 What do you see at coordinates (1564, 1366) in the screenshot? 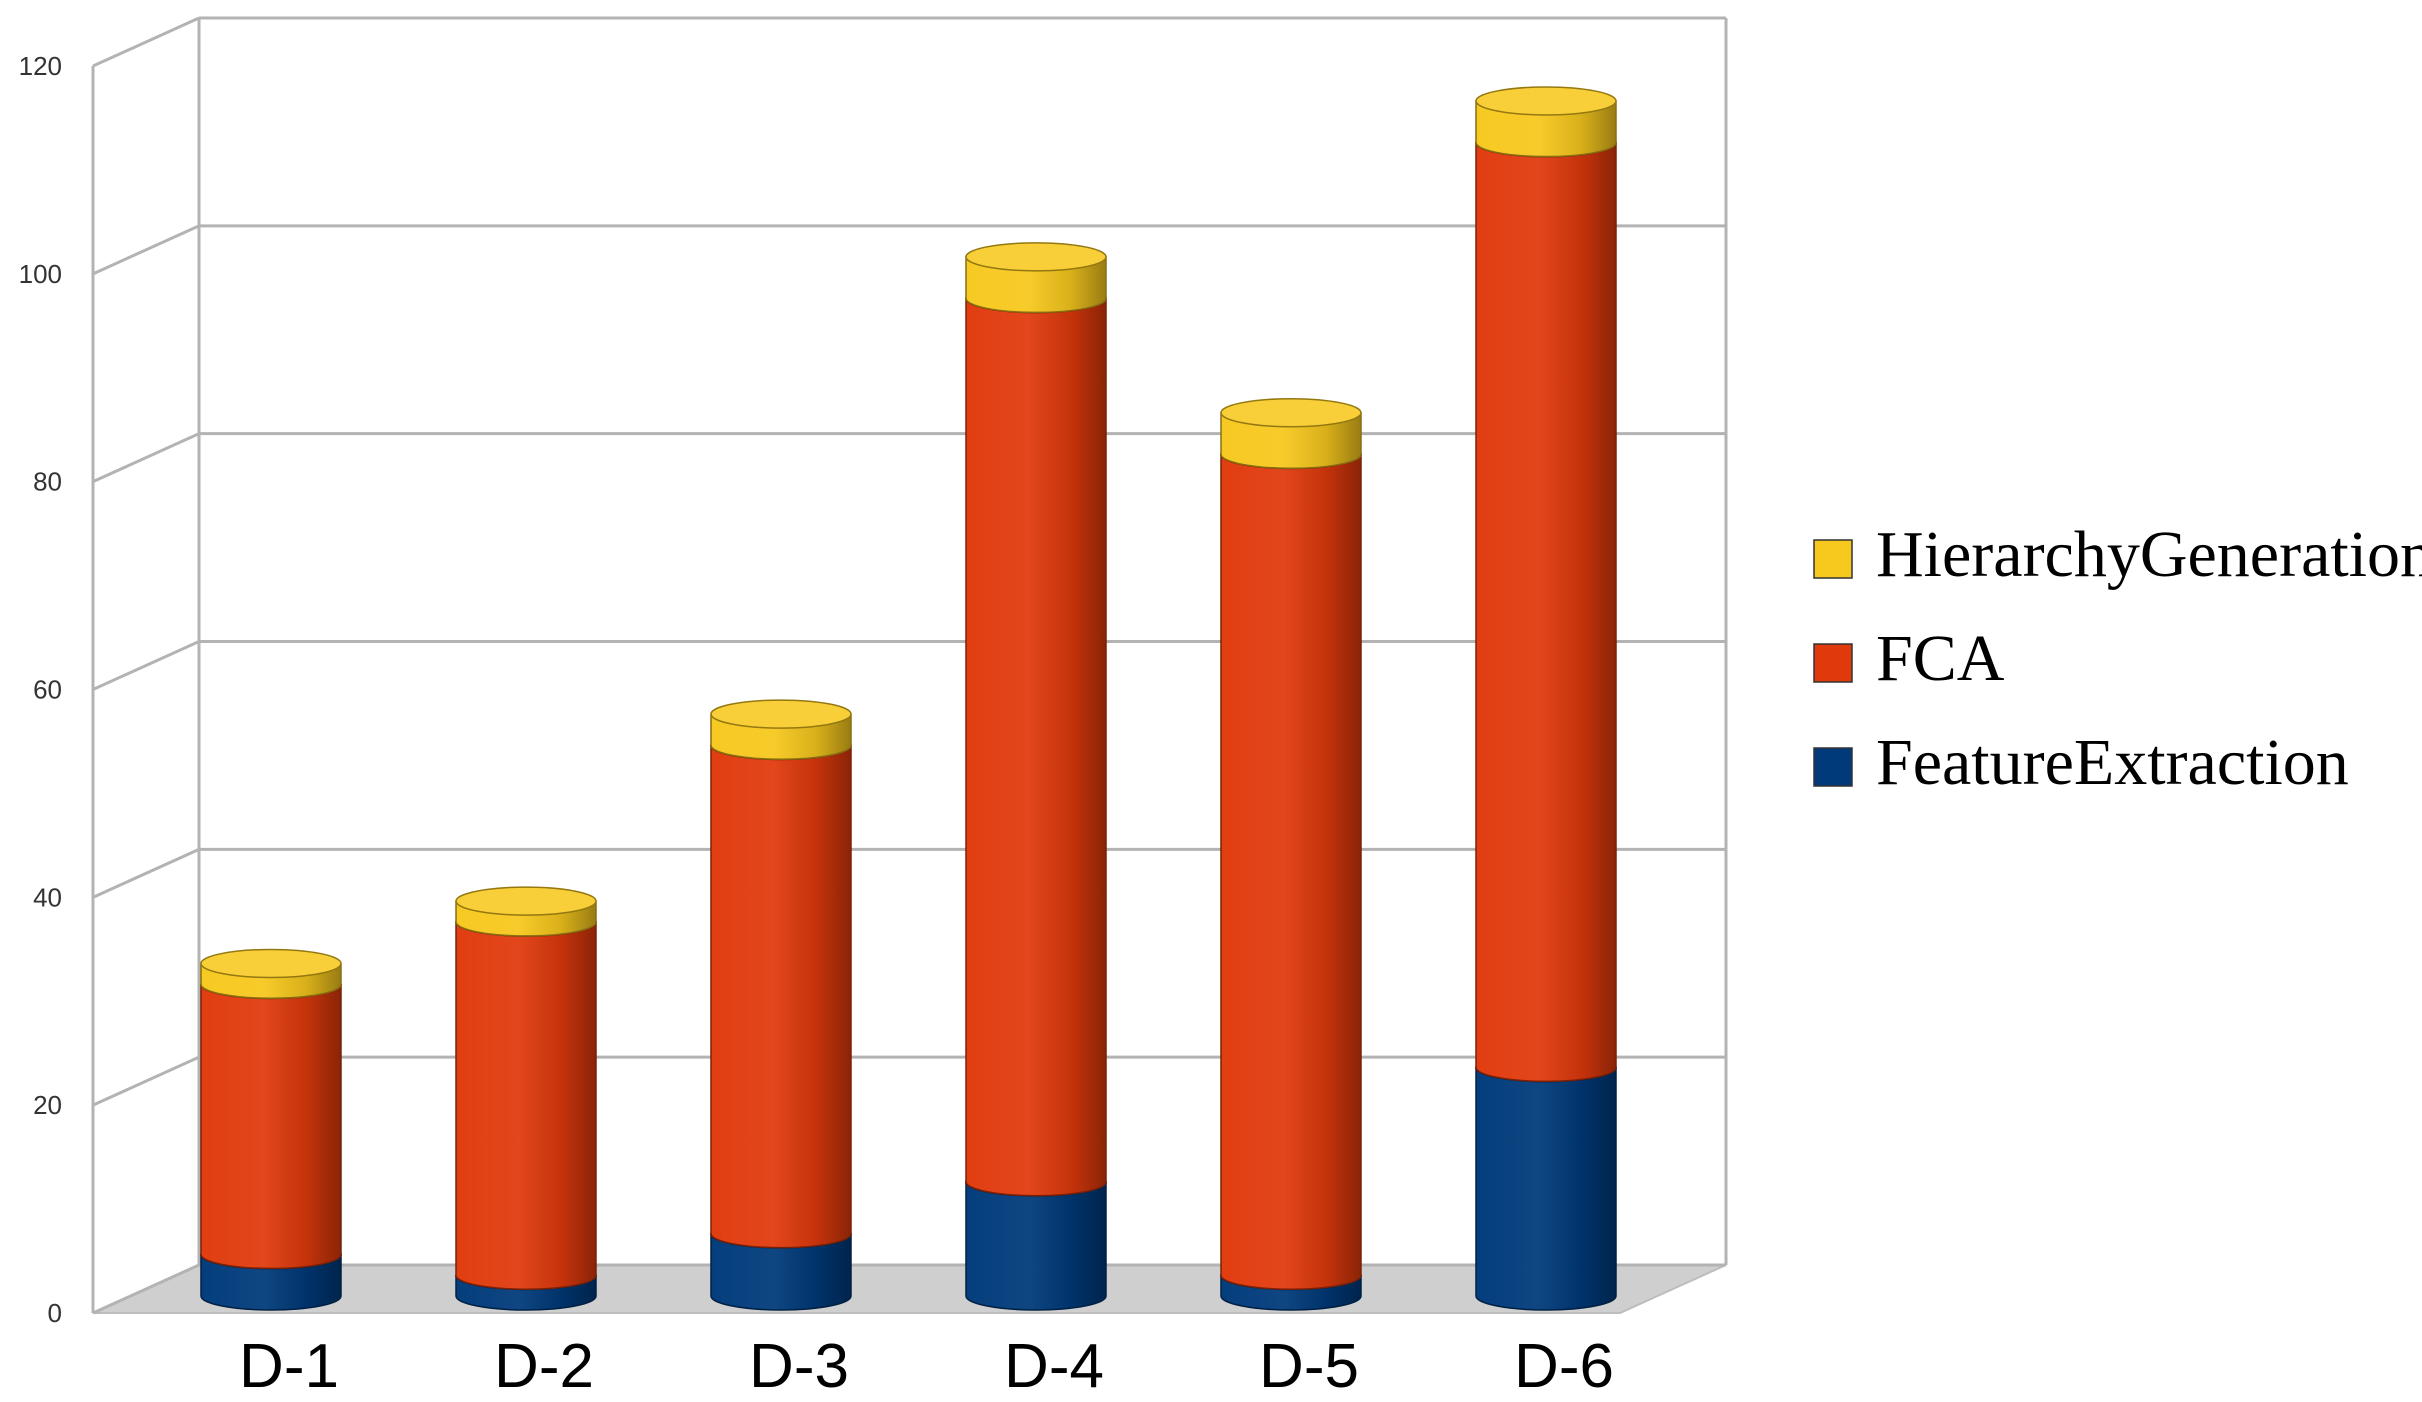
I see `x-tick-label: D-6` at bounding box center [1564, 1366].